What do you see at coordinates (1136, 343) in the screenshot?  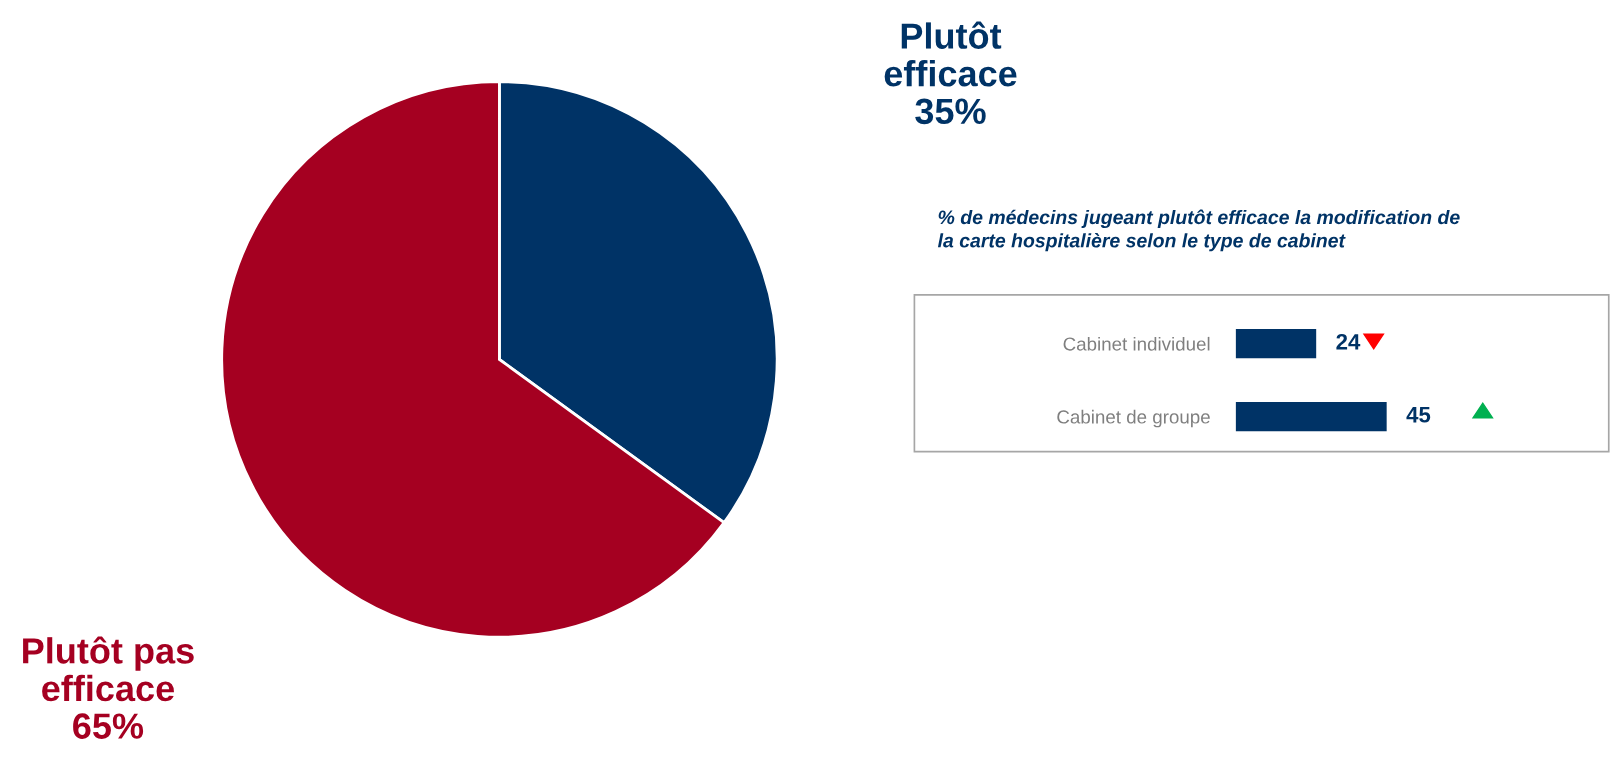 I see `y-tick-label: Cabinet individuel` at bounding box center [1136, 343].